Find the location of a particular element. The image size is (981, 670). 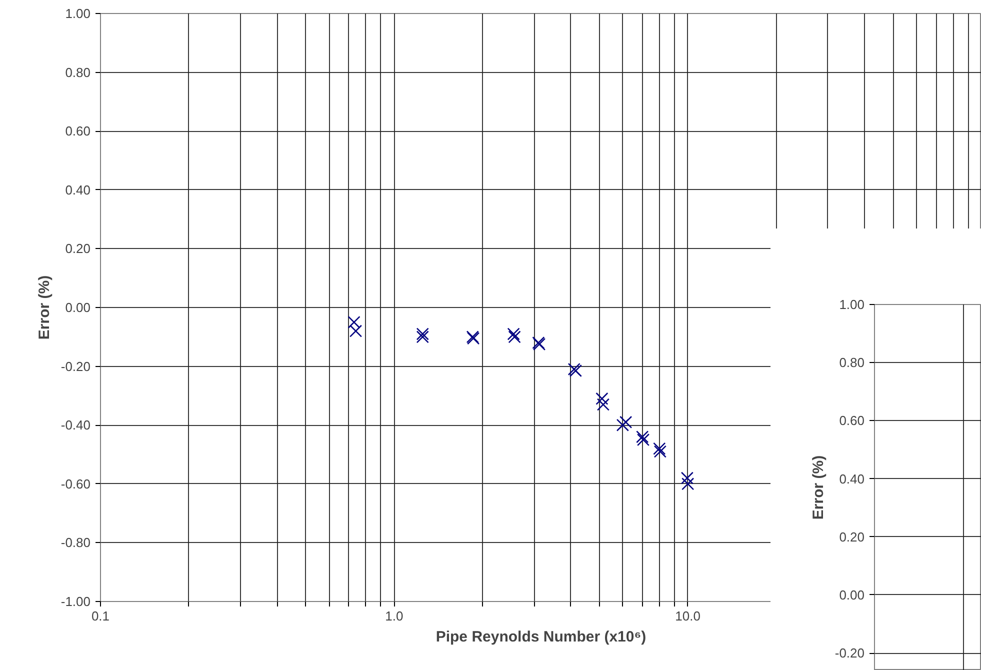

y-tick-label: -0.80 is located at coordinates (75, 542).